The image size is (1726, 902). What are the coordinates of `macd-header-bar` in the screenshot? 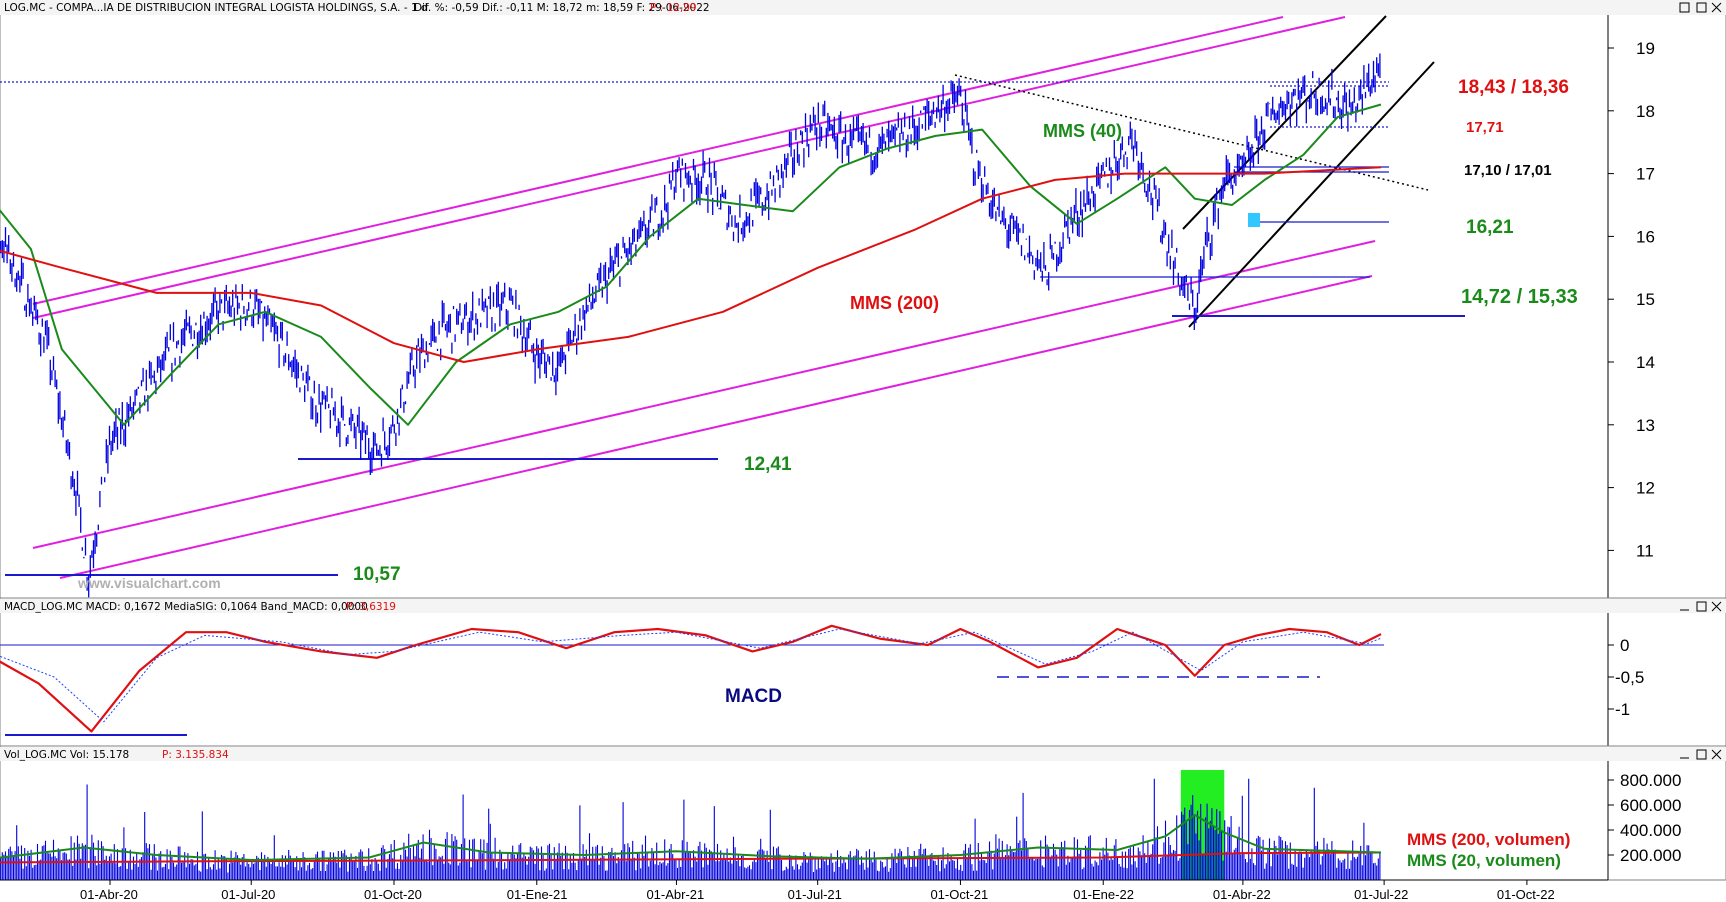 It's located at (863, 606).